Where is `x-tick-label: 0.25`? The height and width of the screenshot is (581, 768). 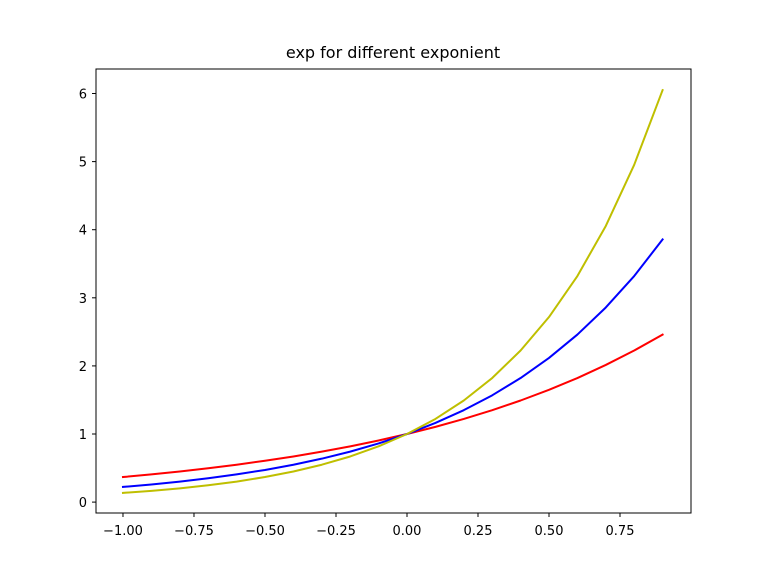 x-tick-label: 0.25 is located at coordinates (478, 531).